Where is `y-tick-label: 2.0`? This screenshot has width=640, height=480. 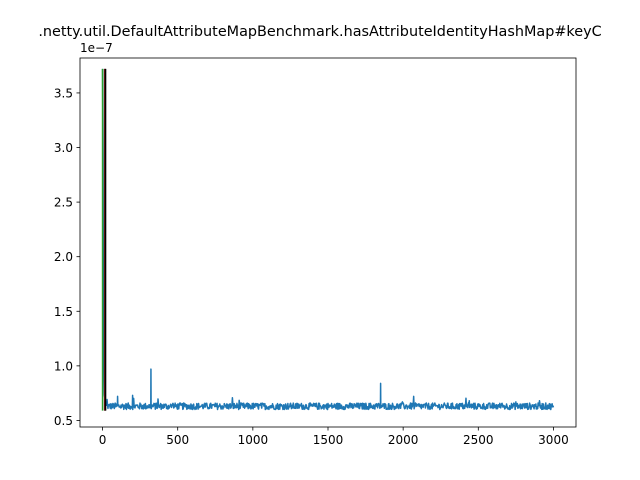
y-tick-label: 2.0 is located at coordinates (63, 257).